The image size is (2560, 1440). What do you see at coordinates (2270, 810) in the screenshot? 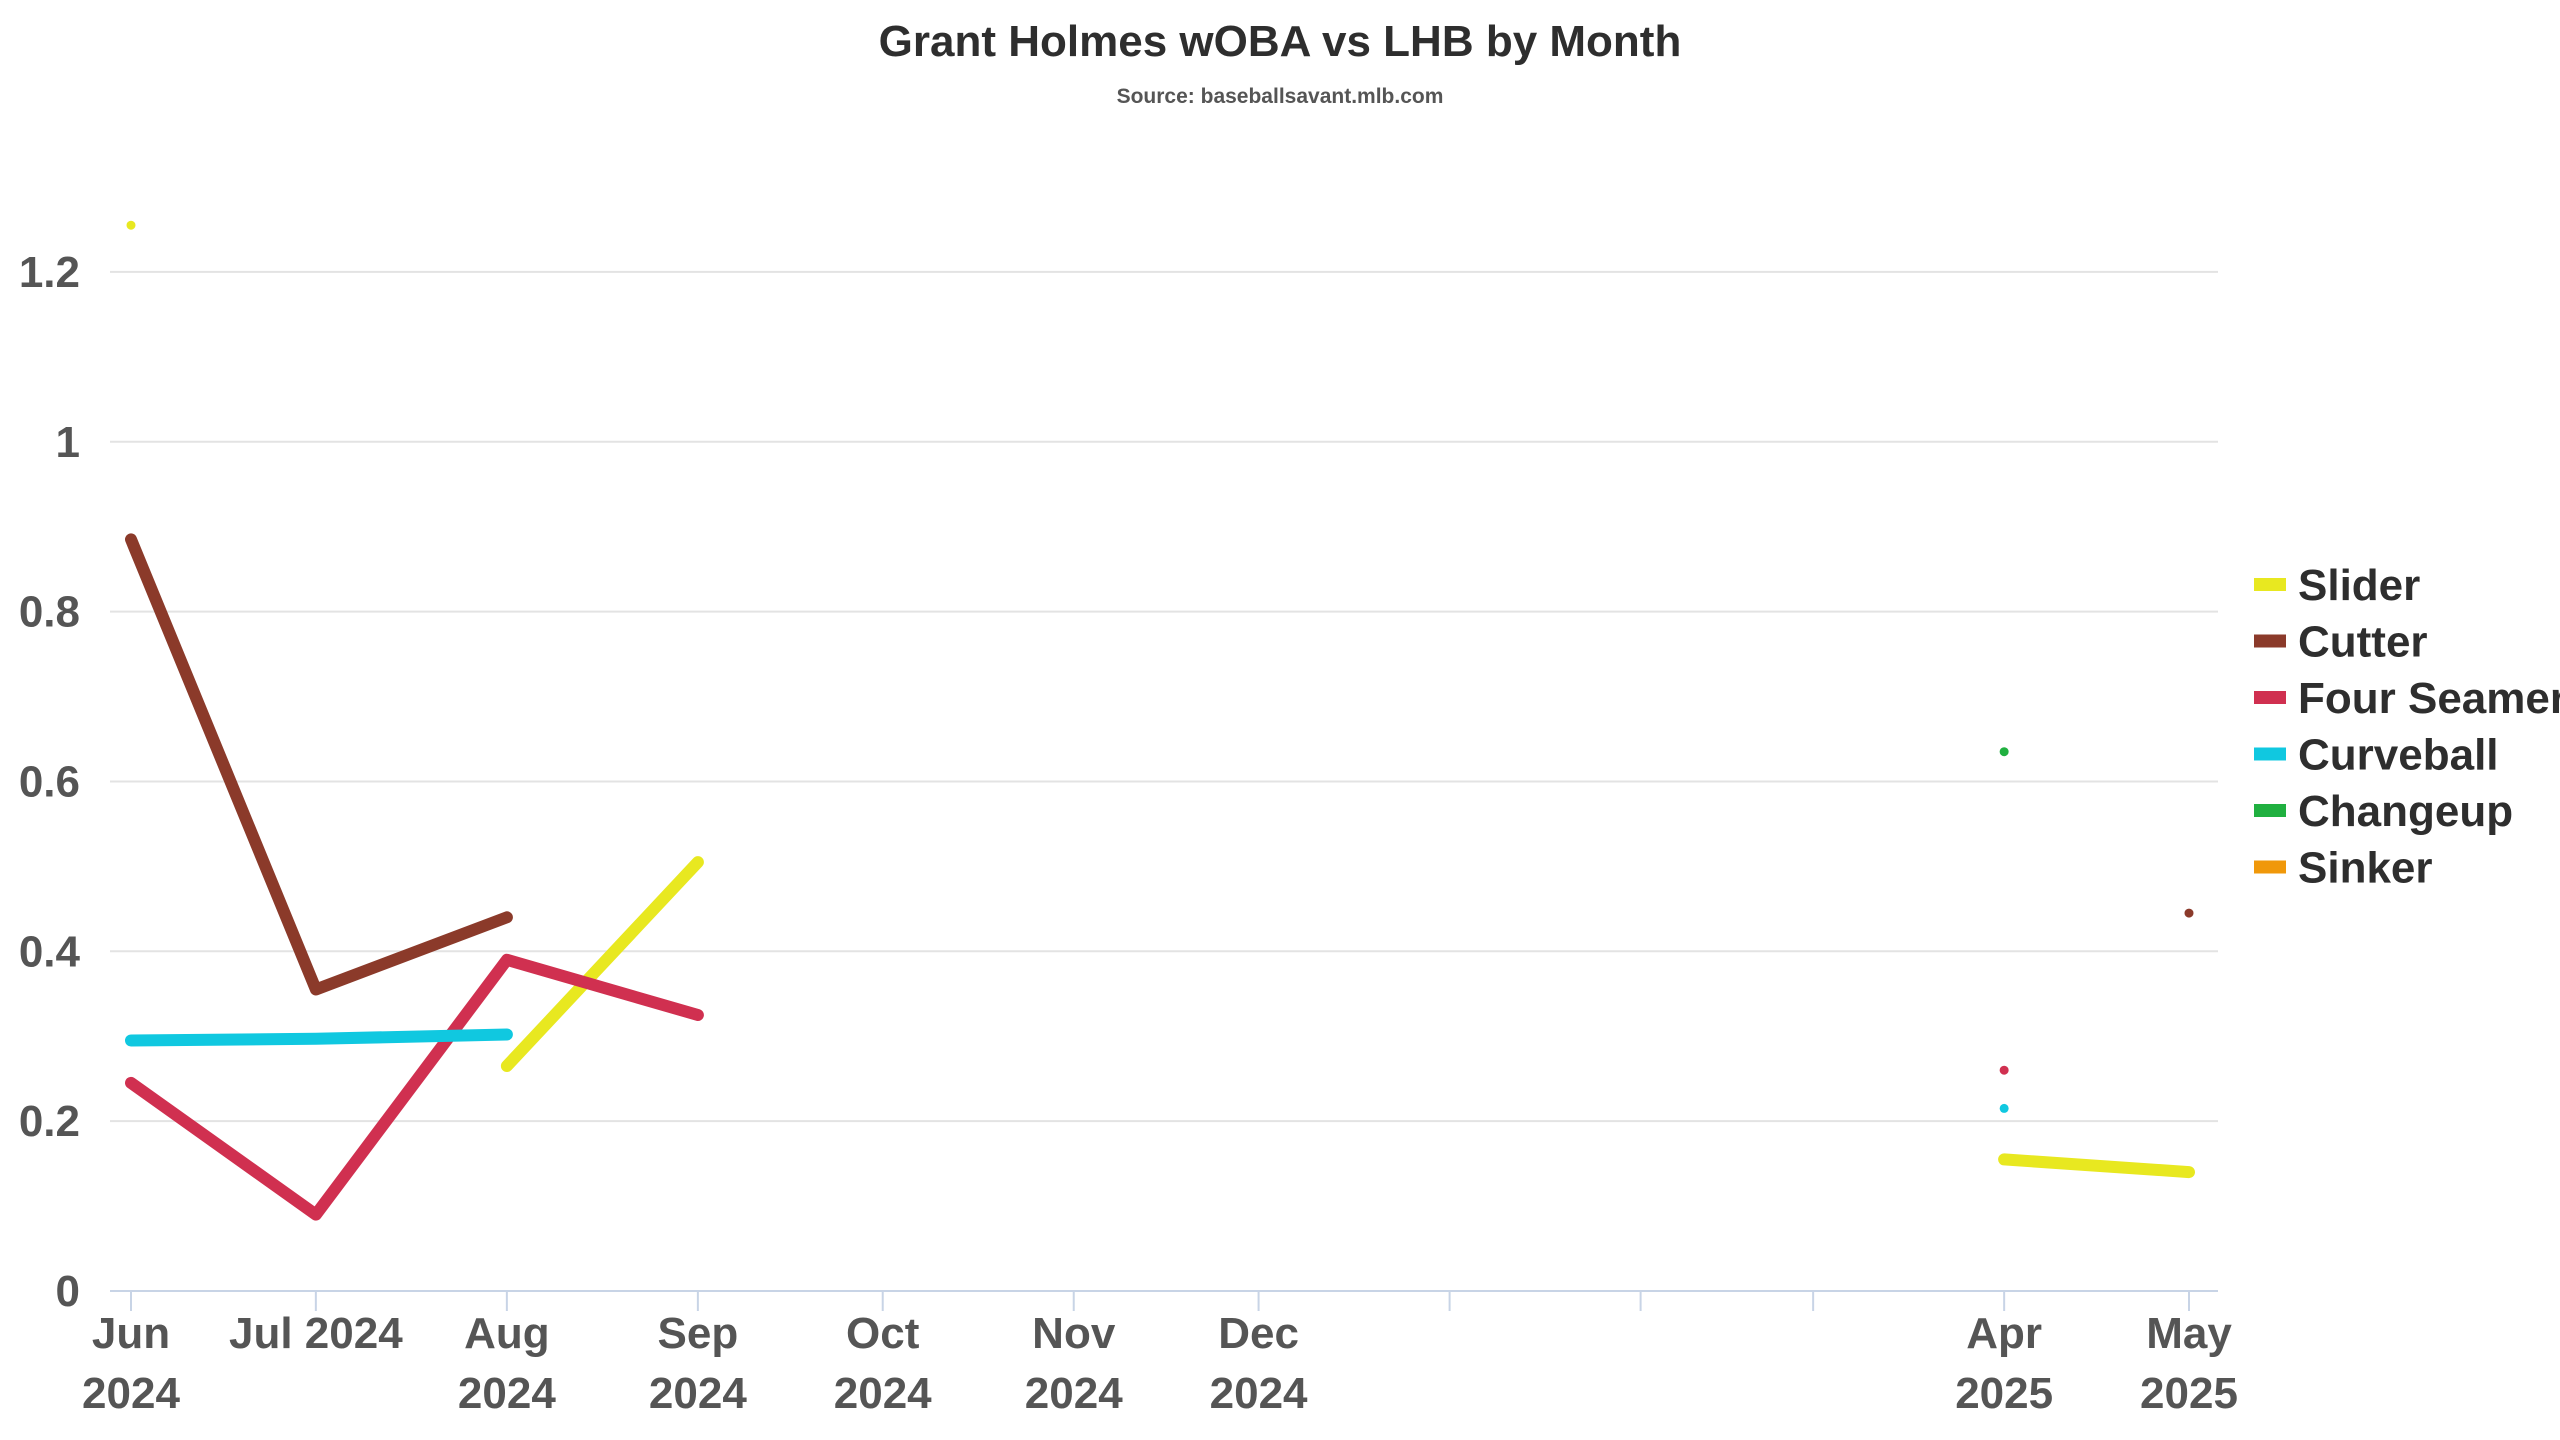
I see `legend-swatch-changeup` at bounding box center [2270, 810].